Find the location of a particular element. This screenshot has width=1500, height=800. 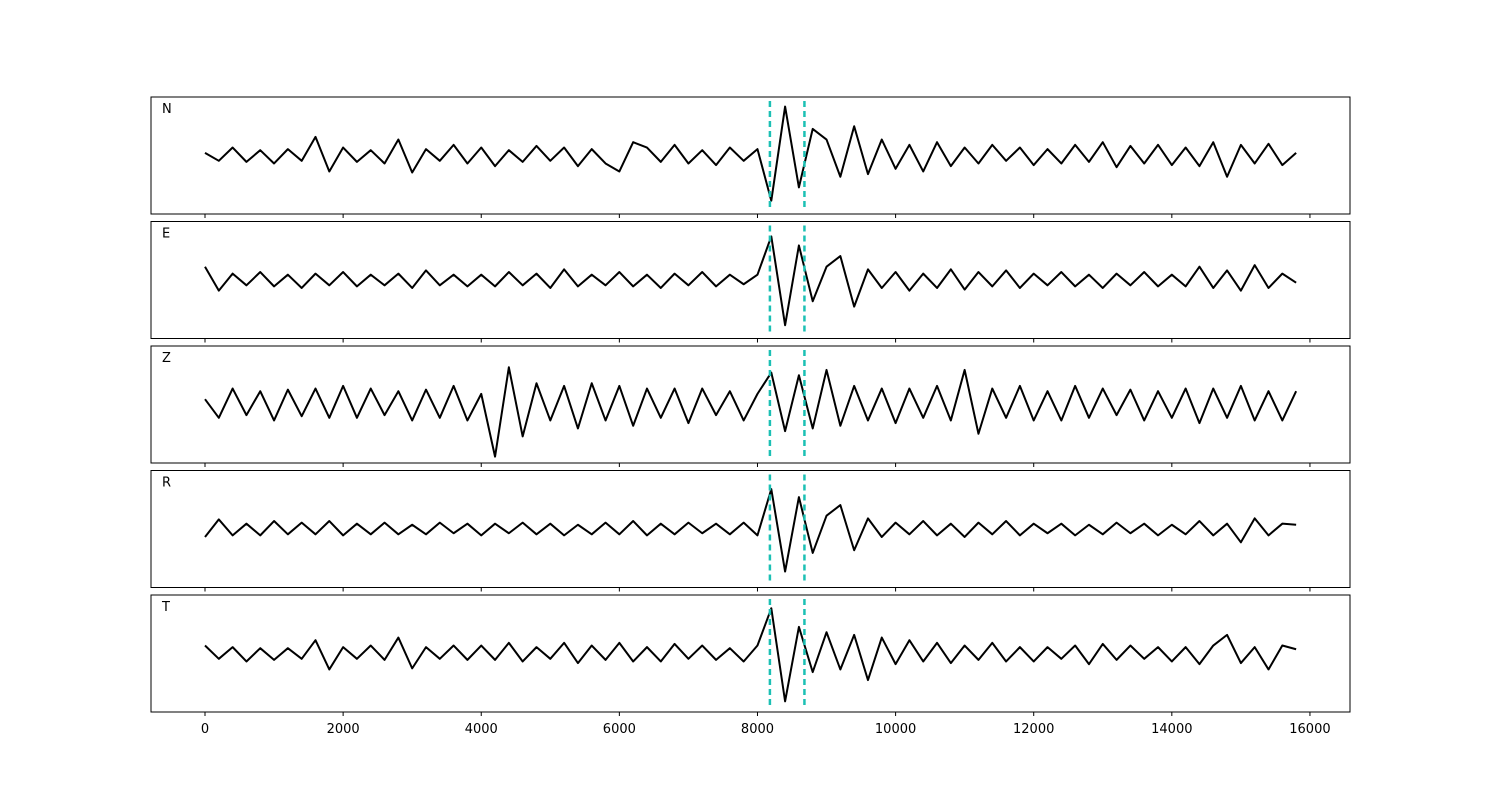

x-tick-label: 12000 is located at coordinates (1033, 729).